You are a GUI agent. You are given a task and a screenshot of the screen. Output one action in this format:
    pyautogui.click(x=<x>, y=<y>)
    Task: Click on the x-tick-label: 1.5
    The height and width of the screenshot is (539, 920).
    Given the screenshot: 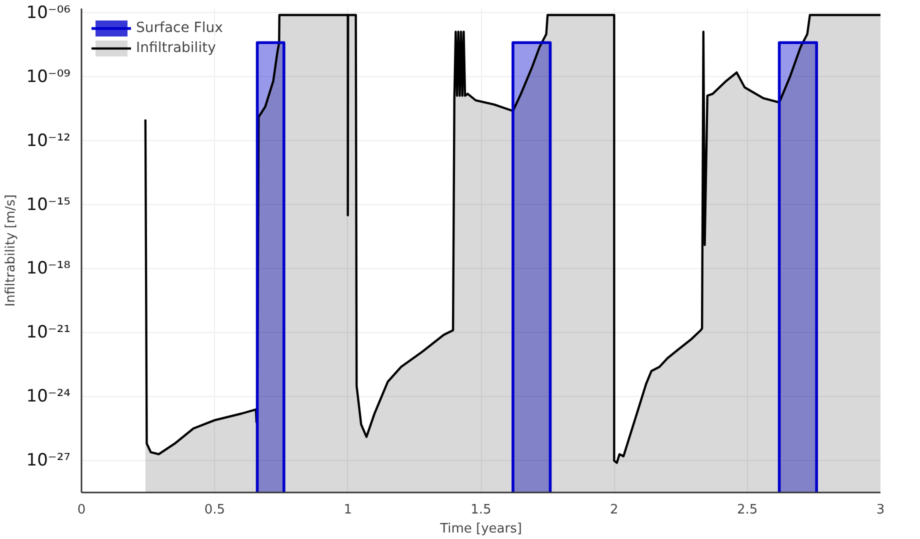 What is the action you would take?
    pyautogui.click(x=481, y=510)
    